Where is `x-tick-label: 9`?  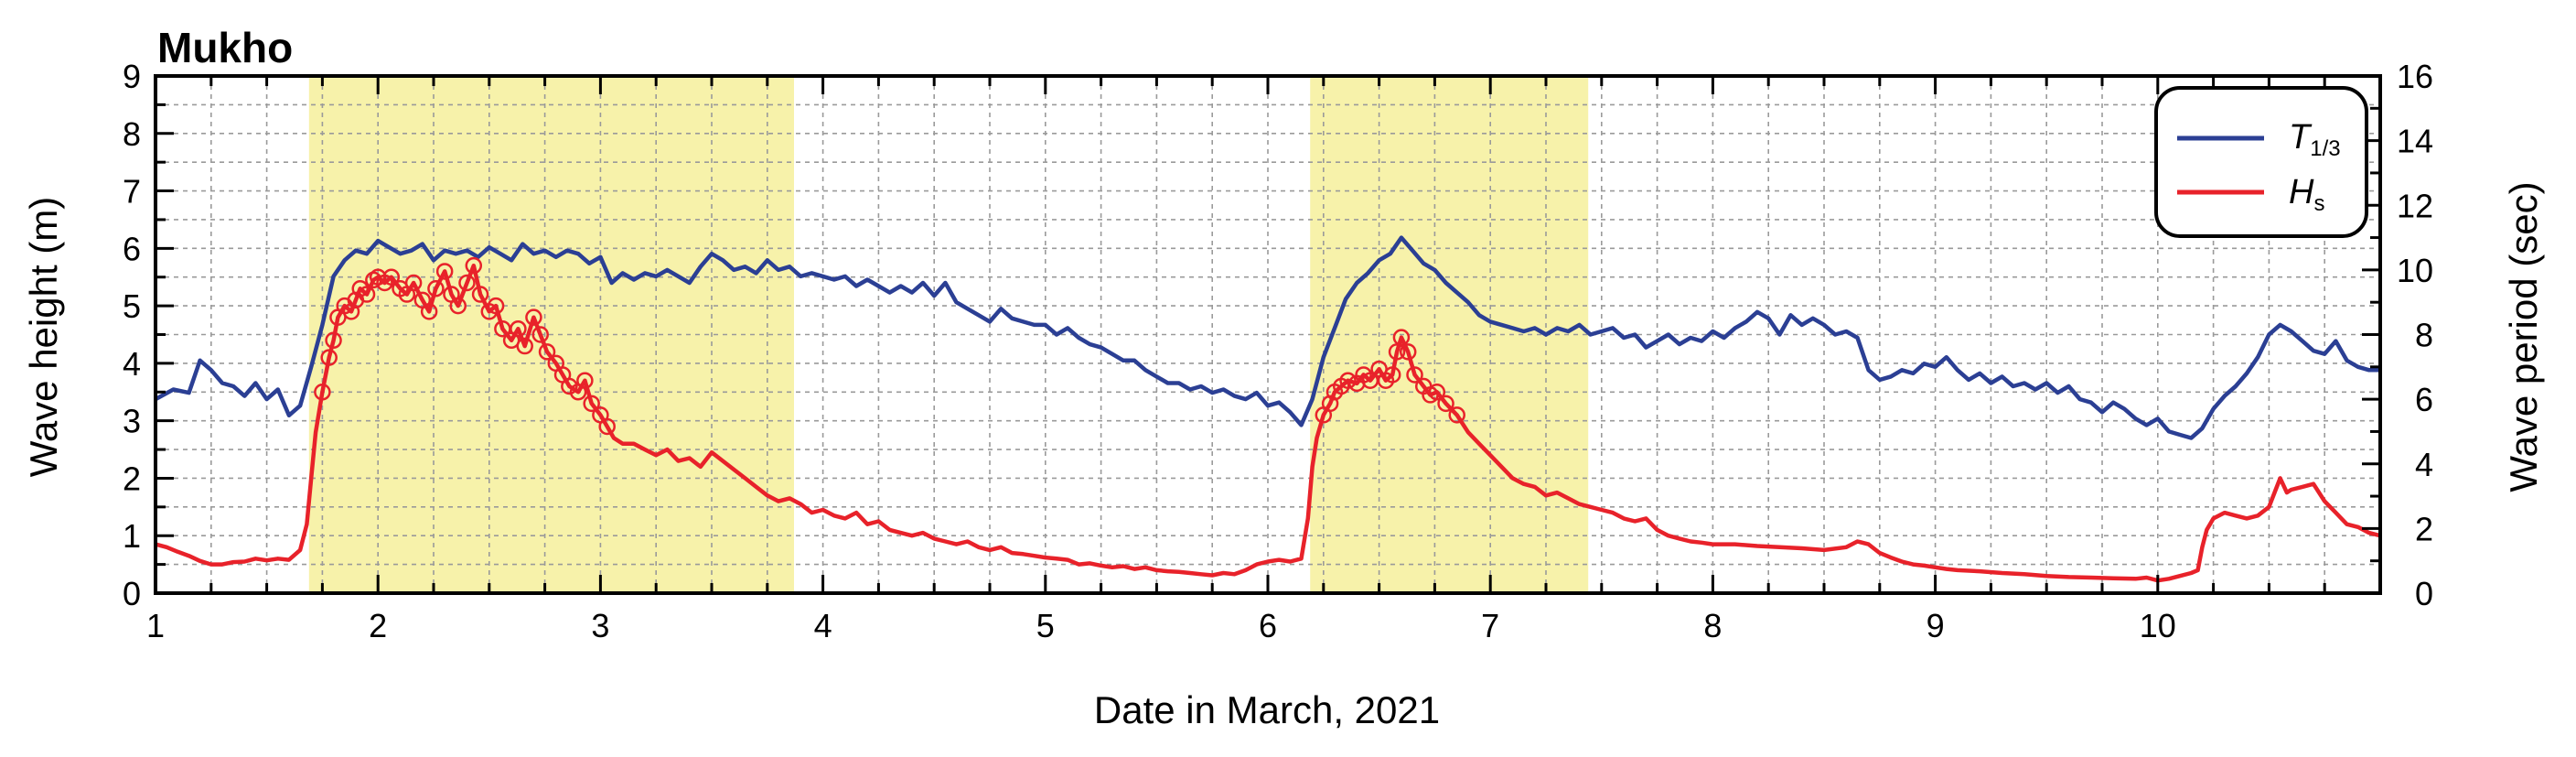
x-tick-label: 9 is located at coordinates (1936, 625).